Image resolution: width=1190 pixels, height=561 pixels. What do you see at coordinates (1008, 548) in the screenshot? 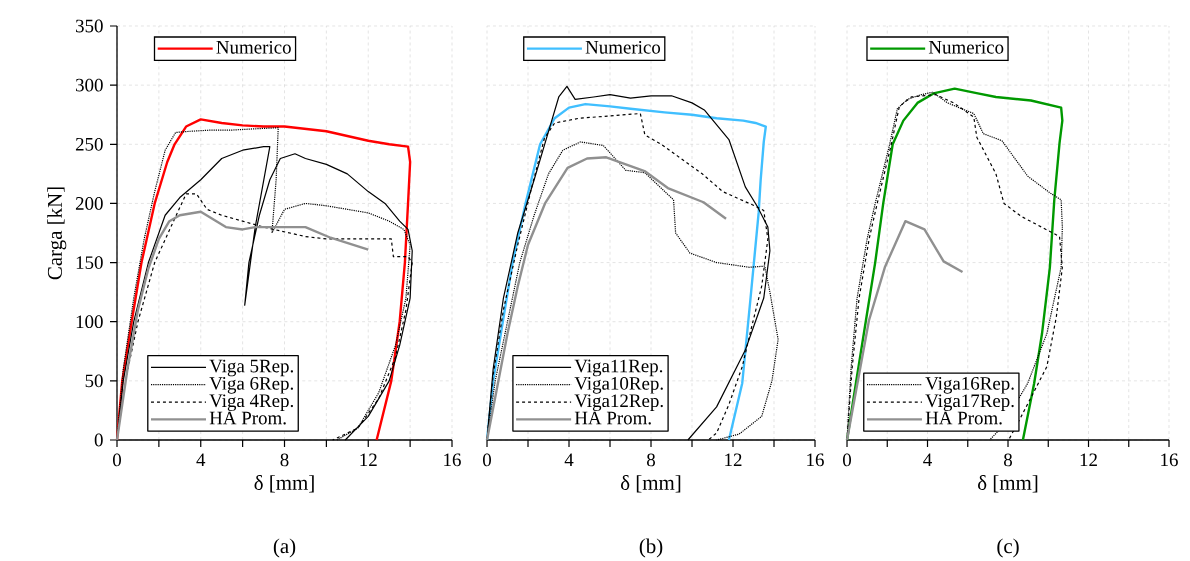
I see `text: (c)` at bounding box center [1008, 548].